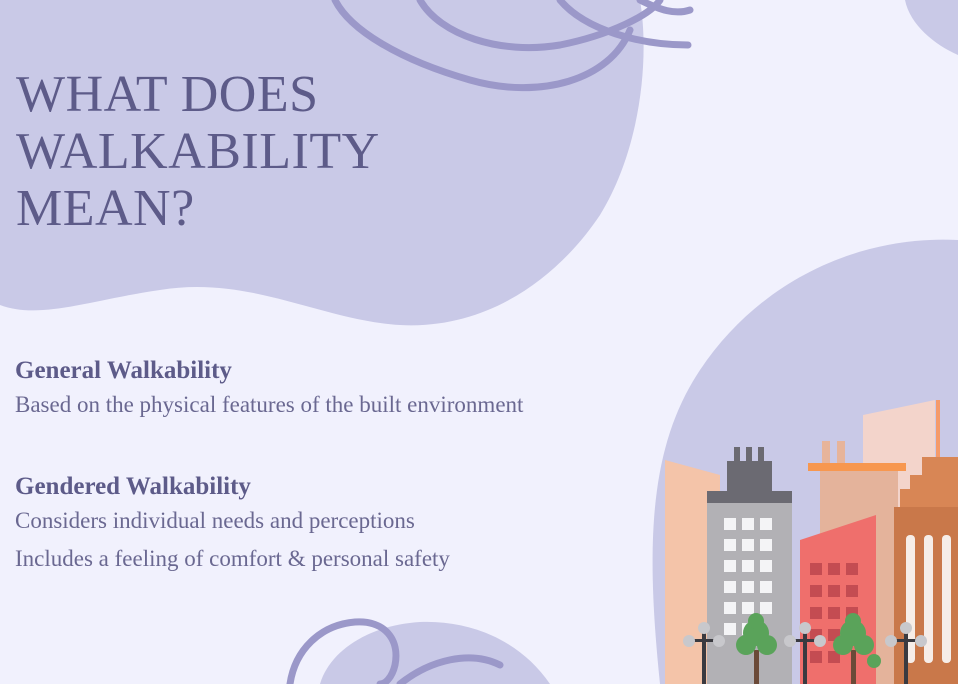 The width and height of the screenshot is (958, 684). What do you see at coordinates (938, 430) in the screenshot?
I see `antenna` at bounding box center [938, 430].